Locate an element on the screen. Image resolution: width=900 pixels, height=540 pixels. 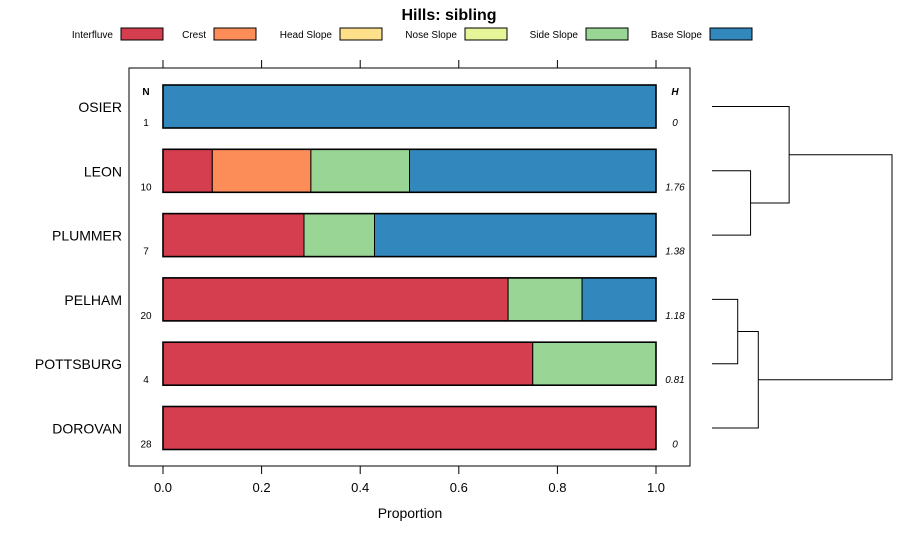
x-tick-label: 0.0 is located at coordinates (163, 487).